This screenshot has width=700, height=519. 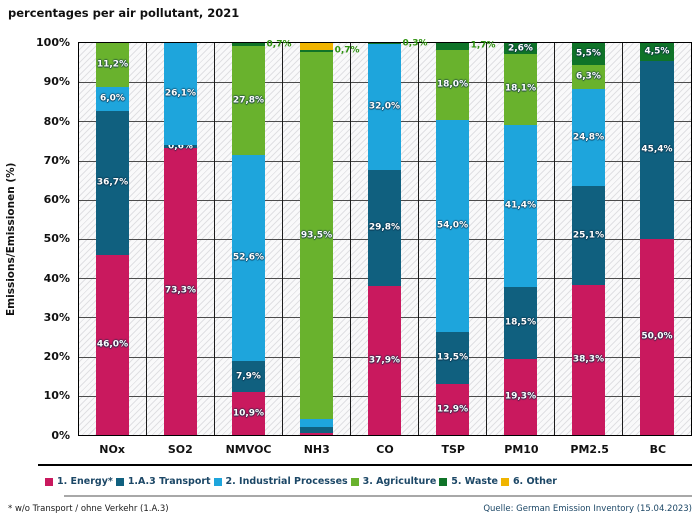 I want to click on bar-segment: 11,2%, so click(x=112, y=65).